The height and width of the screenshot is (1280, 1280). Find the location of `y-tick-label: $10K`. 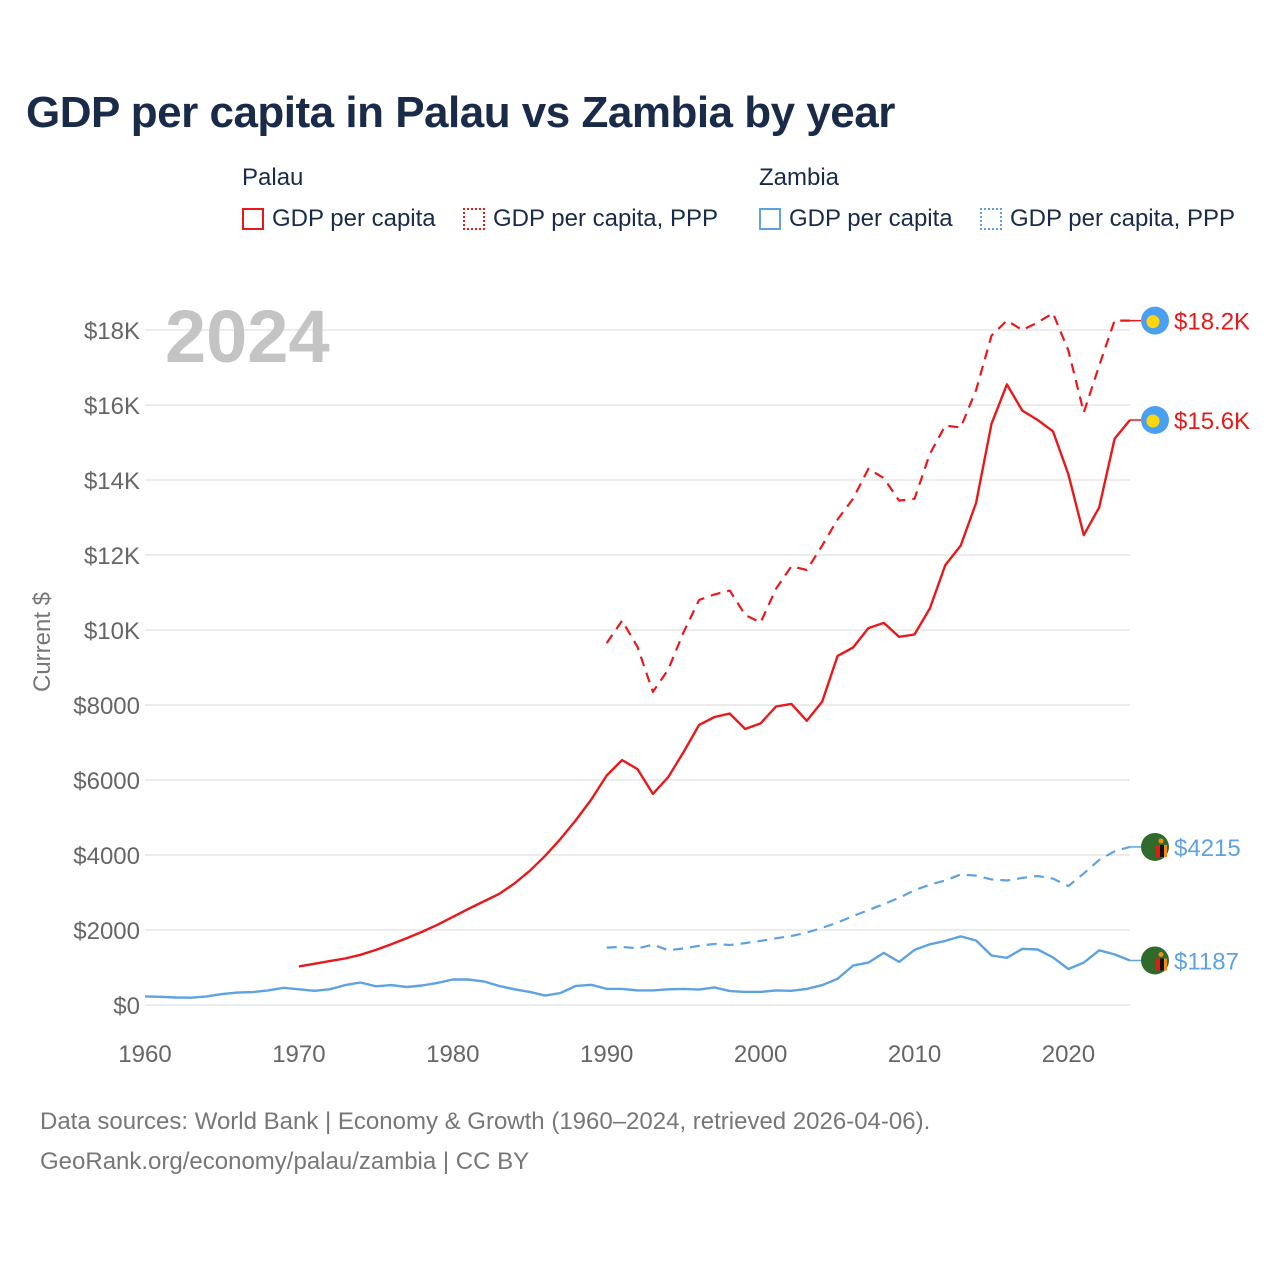

y-tick-label: $10K is located at coordinates (112, 631).